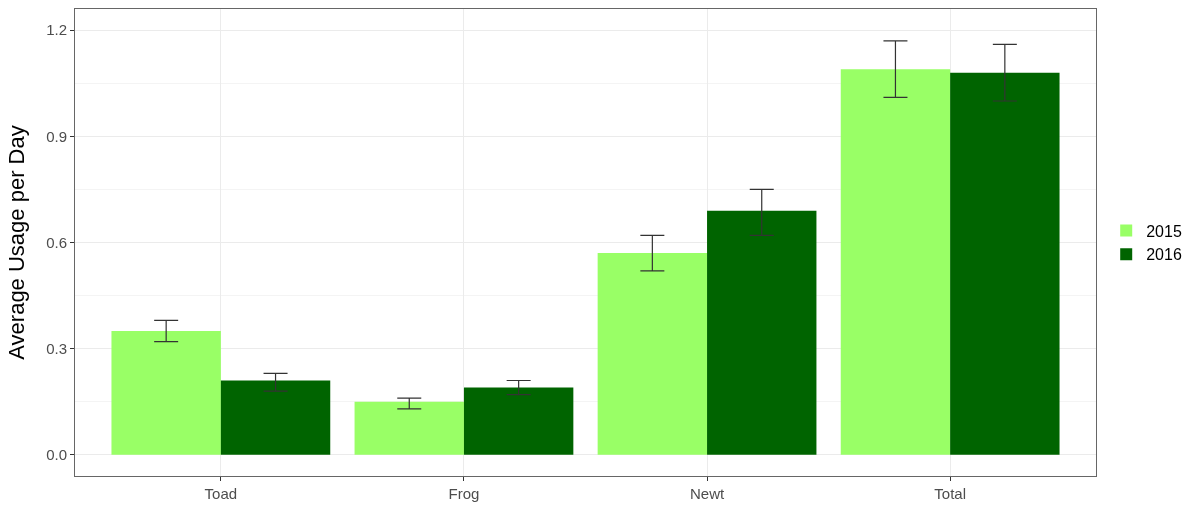  I want to click on y-tick-label: 0.0, so click(56, 455).